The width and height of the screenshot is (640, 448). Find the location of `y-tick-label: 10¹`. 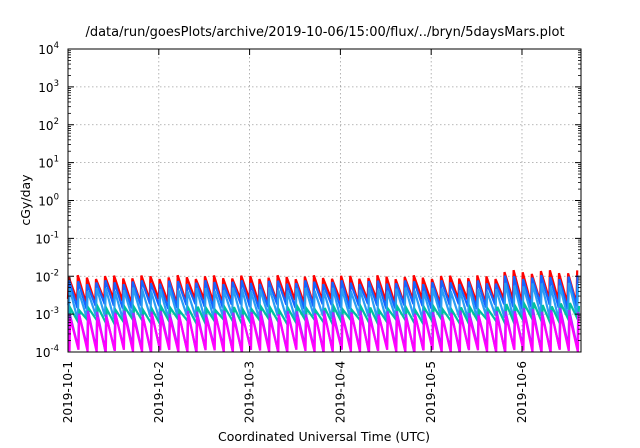

y-tick-label: 10¹ is located at coordinates (48, 163).